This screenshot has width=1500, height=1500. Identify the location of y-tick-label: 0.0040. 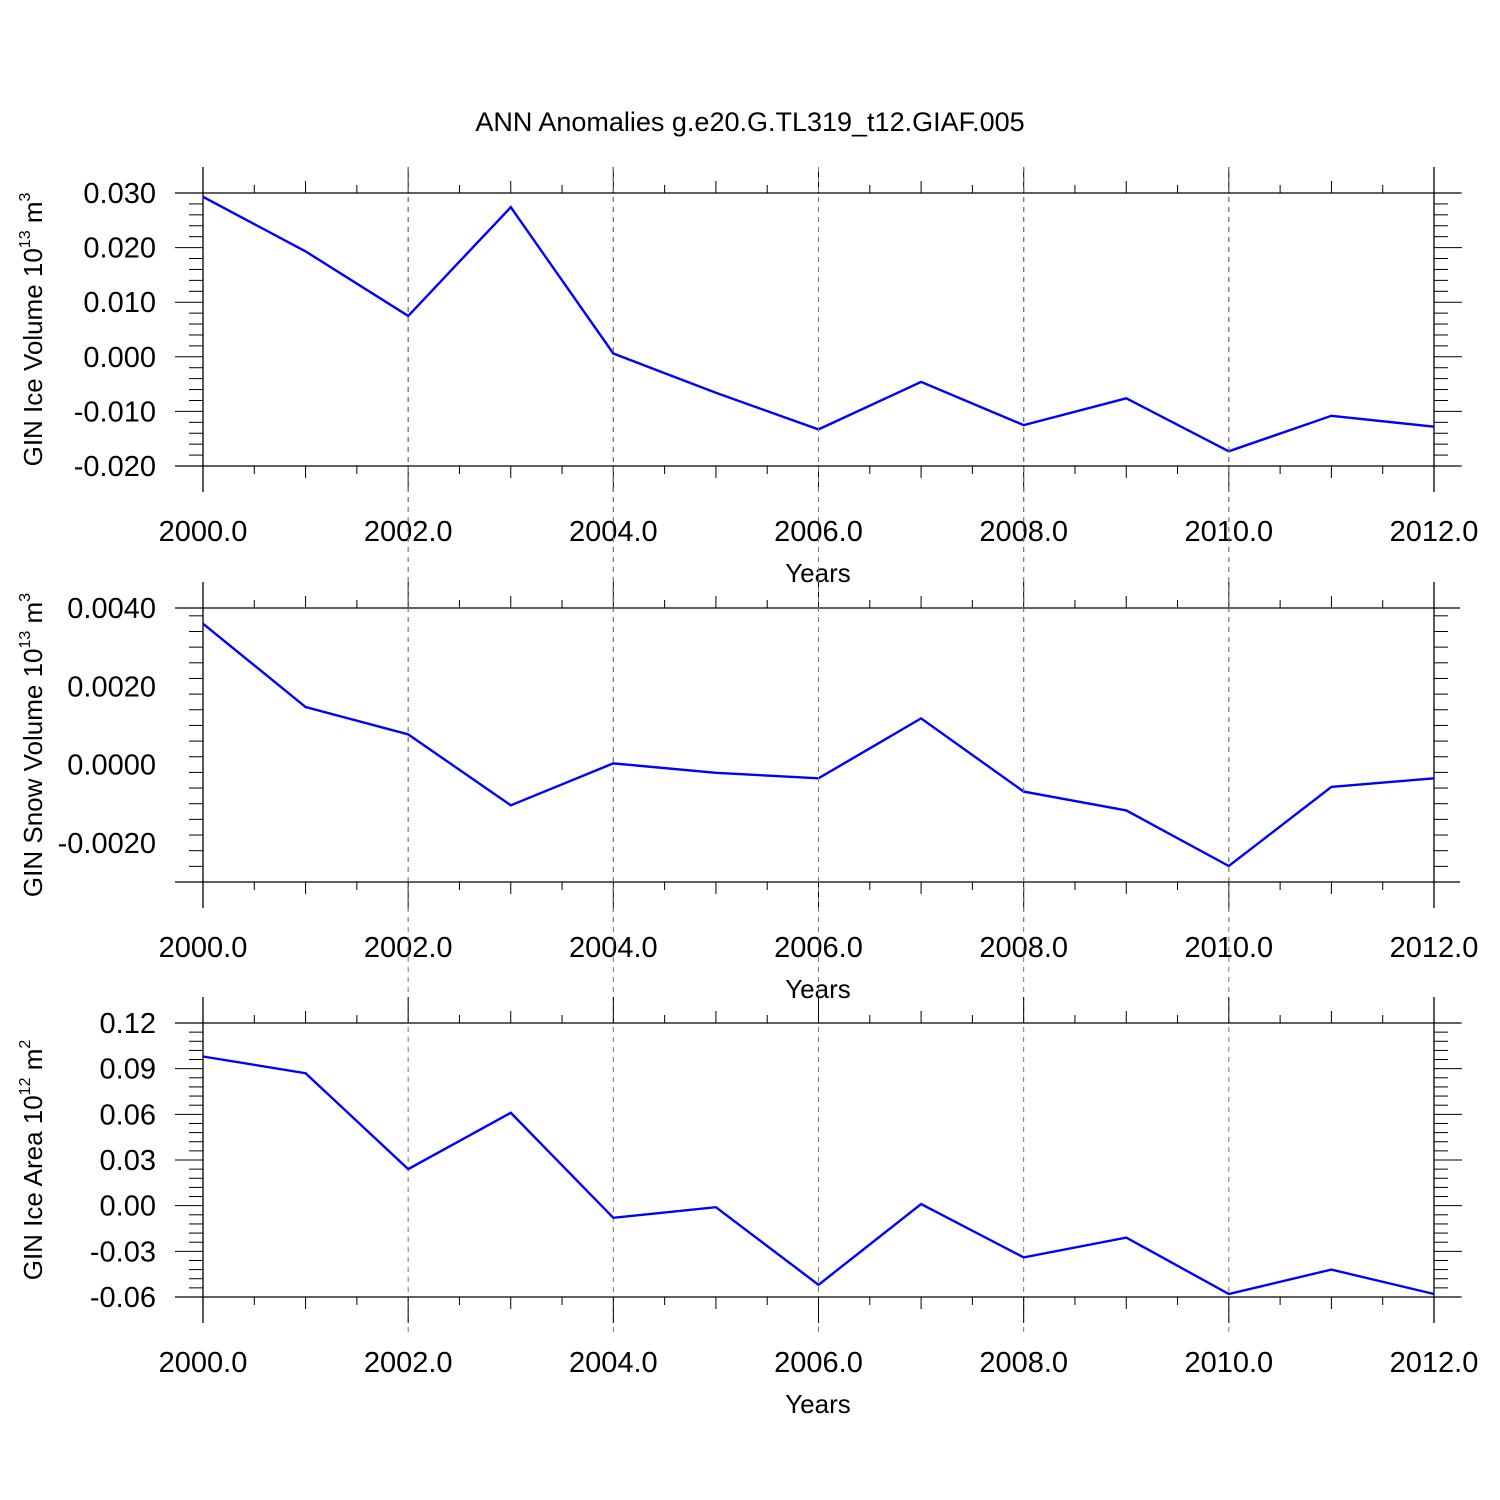
(111, 609).